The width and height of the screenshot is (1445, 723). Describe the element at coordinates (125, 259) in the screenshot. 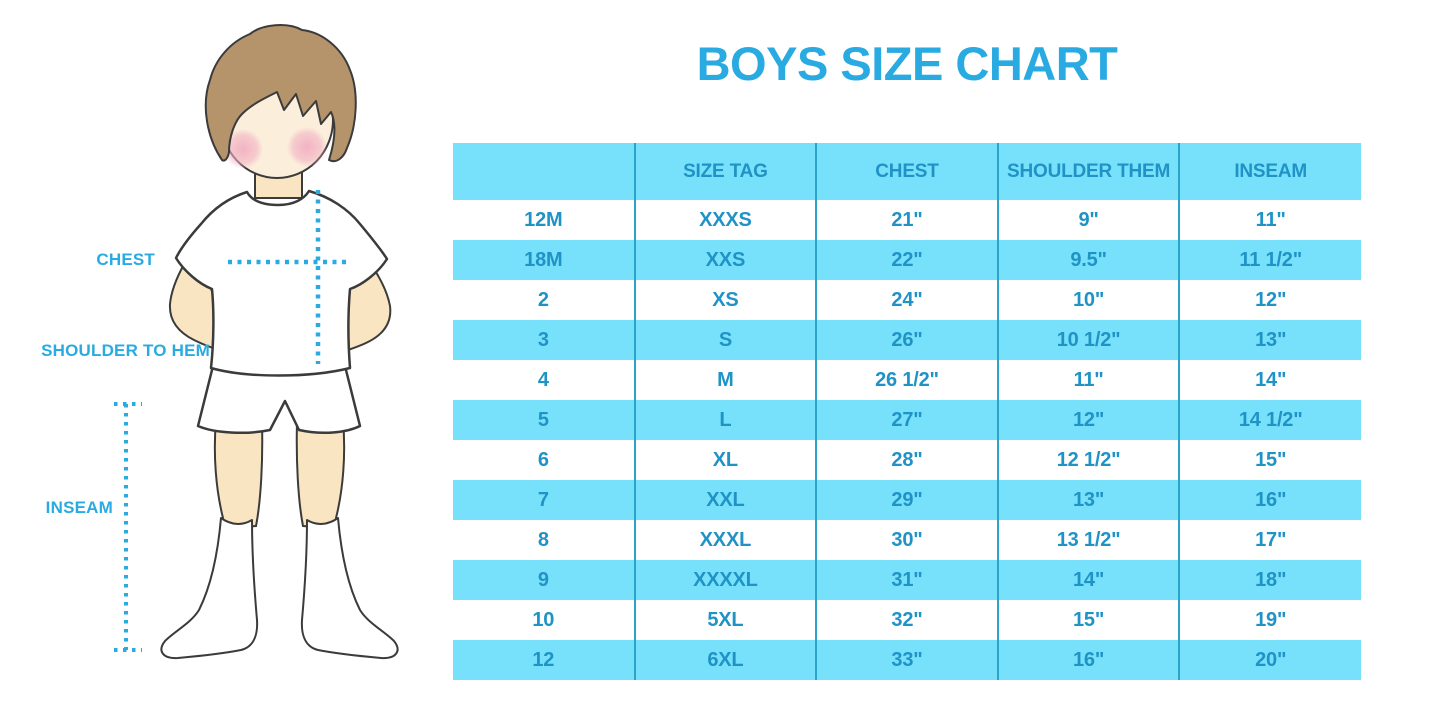

I see `chest-label: CHEST` at that location.